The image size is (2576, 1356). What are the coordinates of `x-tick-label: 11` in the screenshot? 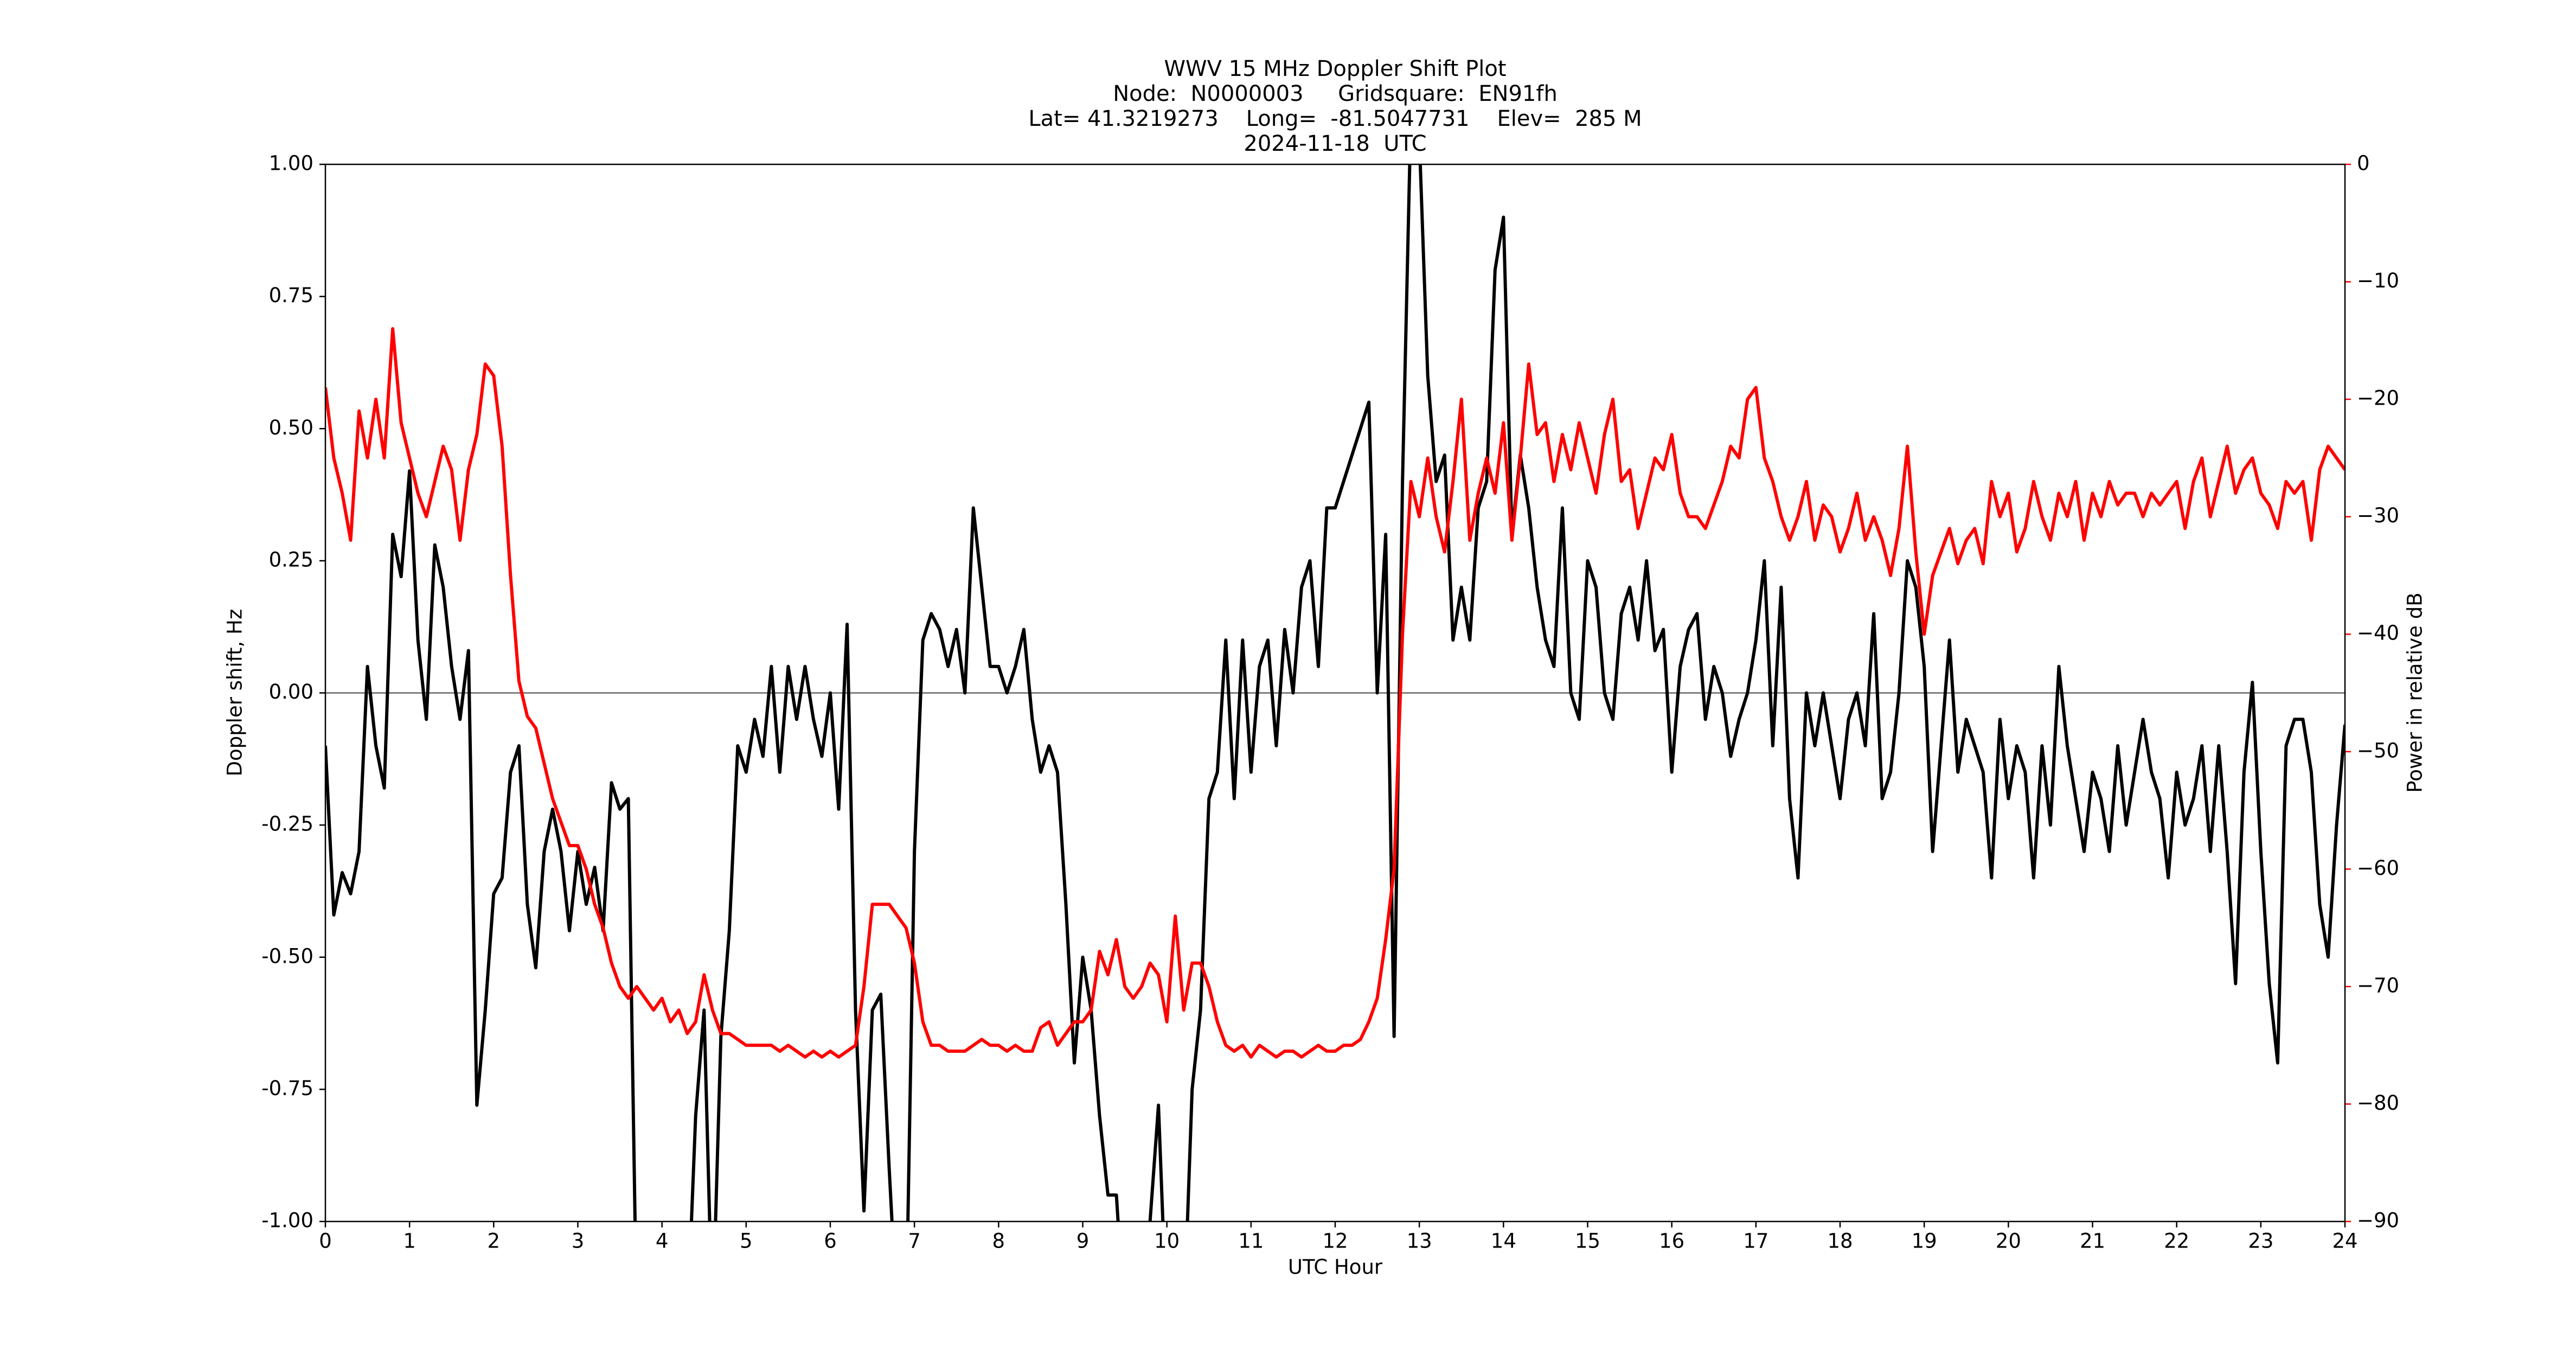 It's located at (1251, 1241).